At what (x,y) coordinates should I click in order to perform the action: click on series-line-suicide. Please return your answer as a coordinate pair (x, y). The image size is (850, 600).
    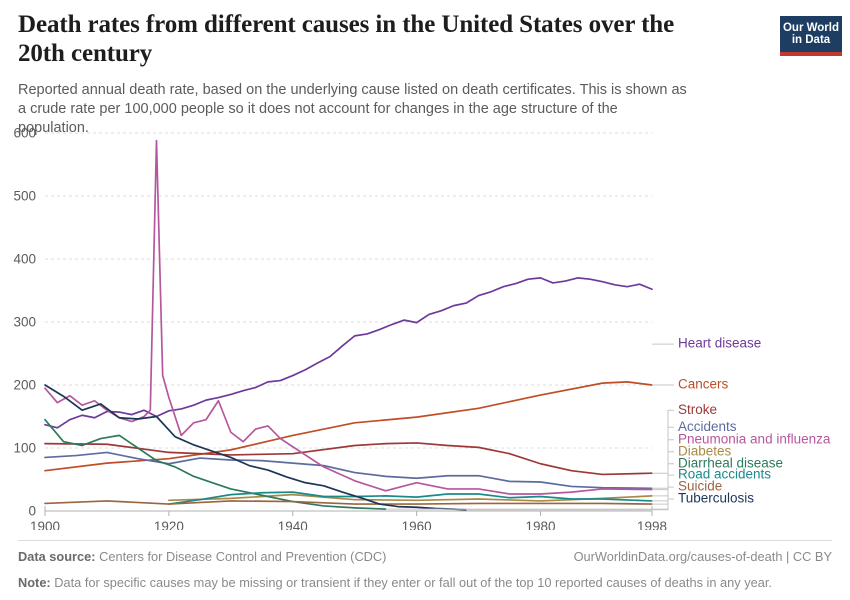
    Looking at the image, I should click on (348, 502).